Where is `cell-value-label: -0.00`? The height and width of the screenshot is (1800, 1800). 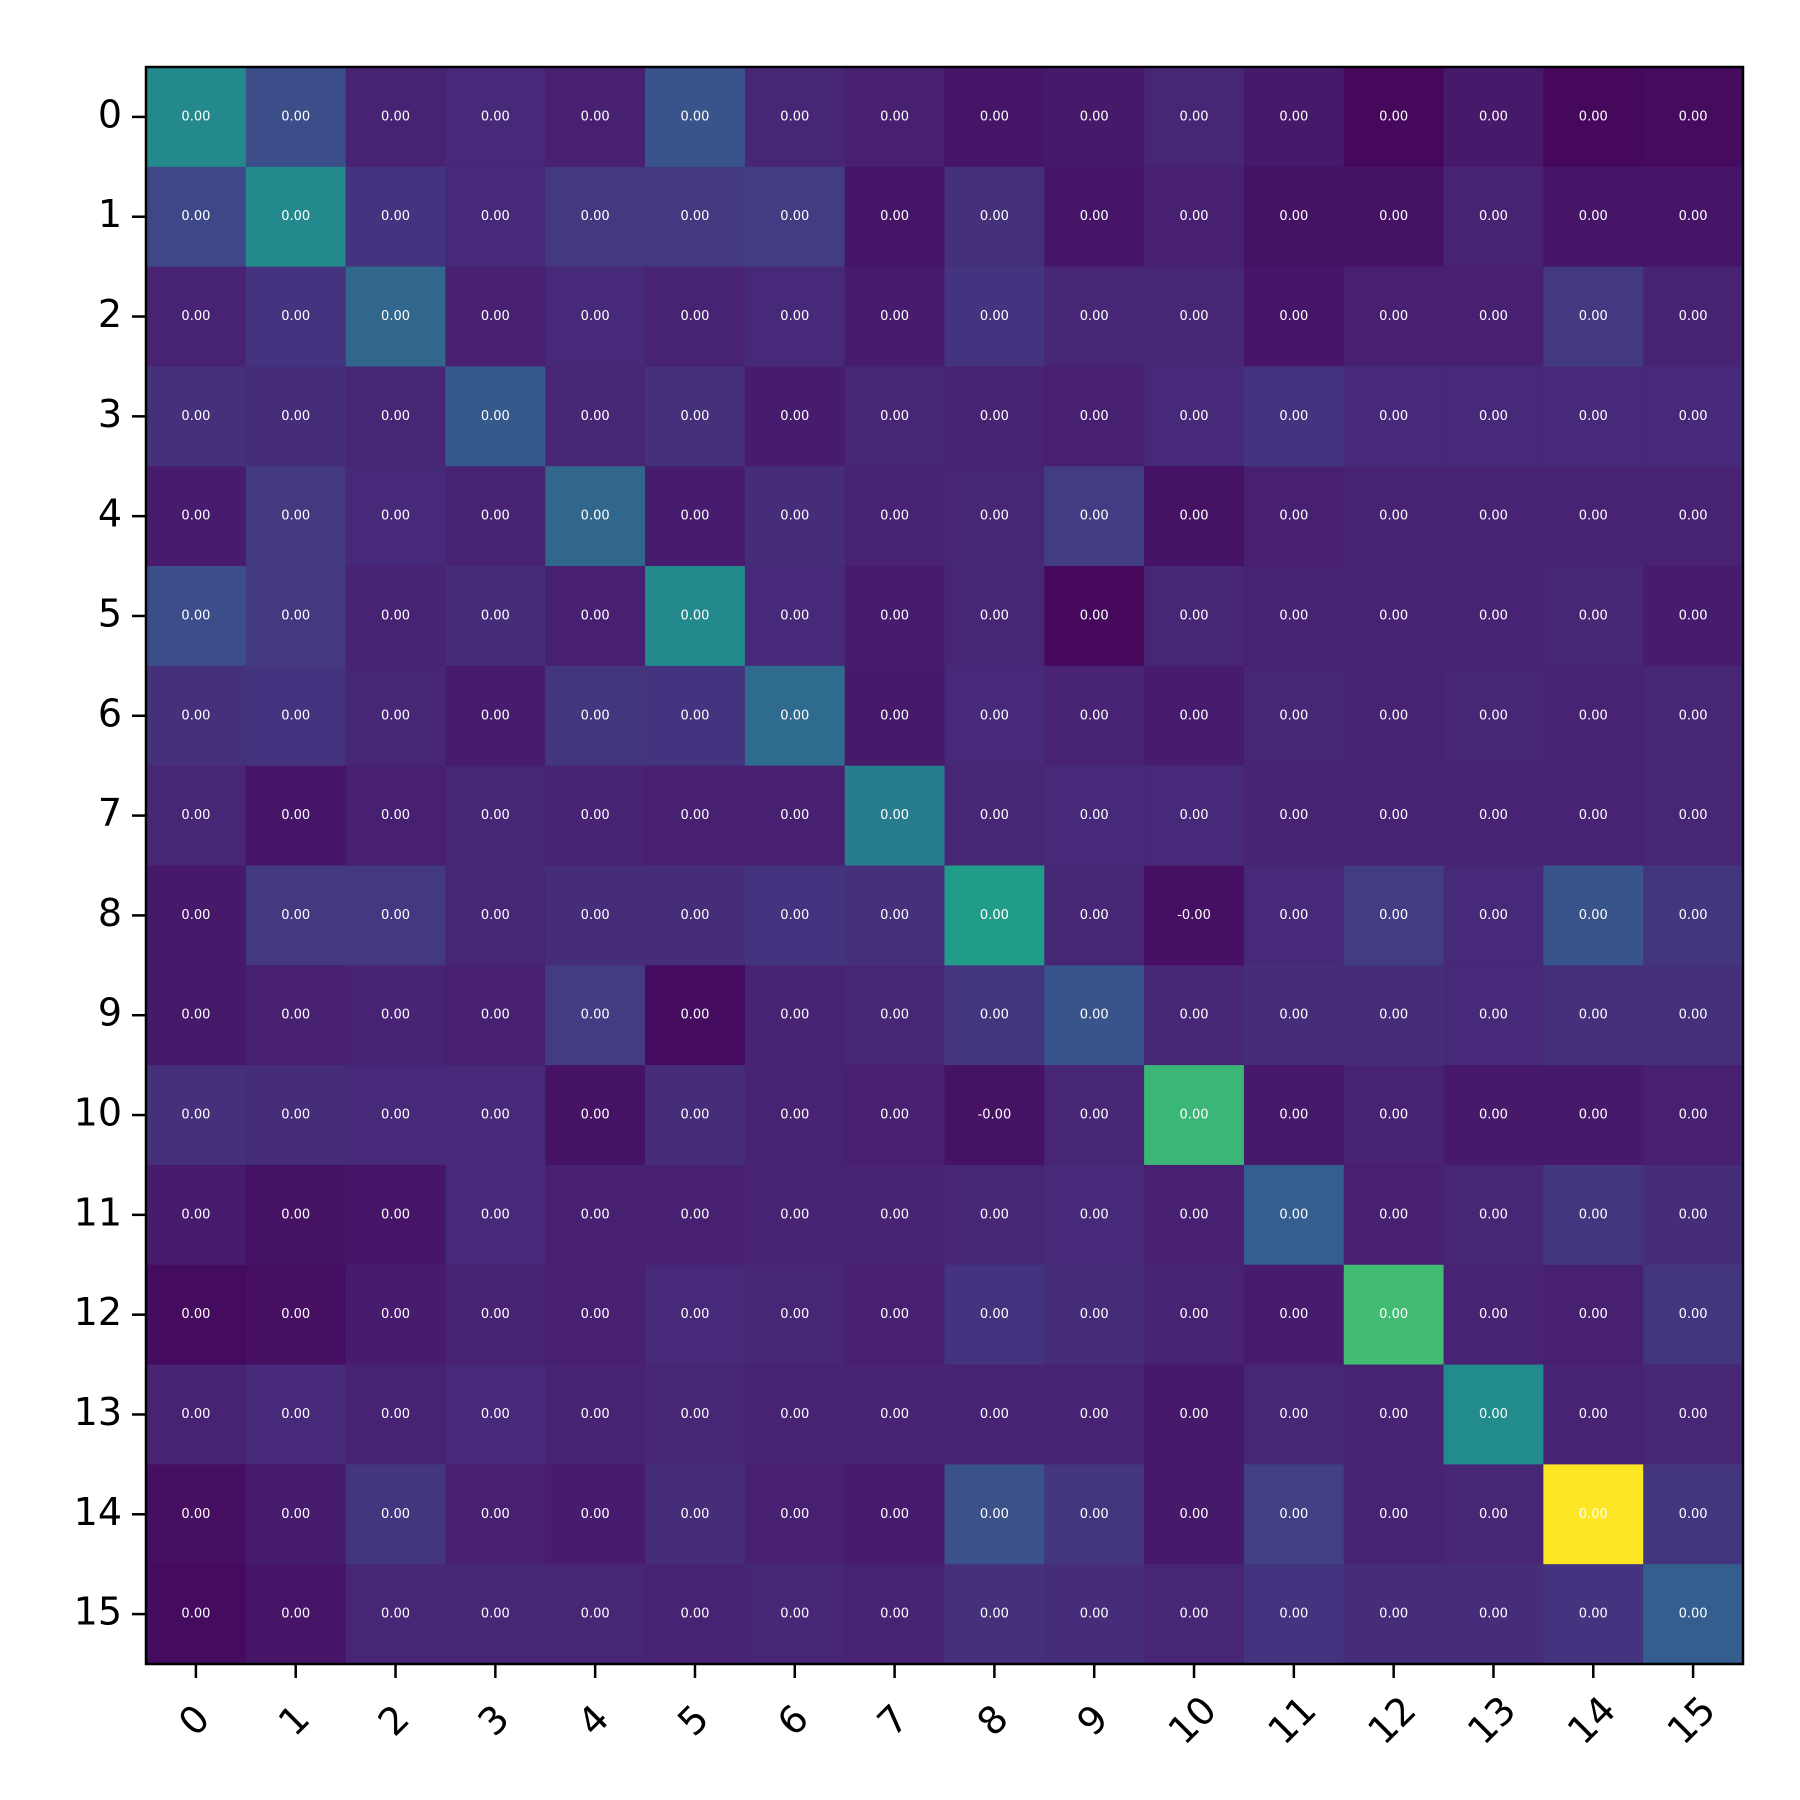 cell-value-label: -0.00 is located at coordinates (1194, 915).